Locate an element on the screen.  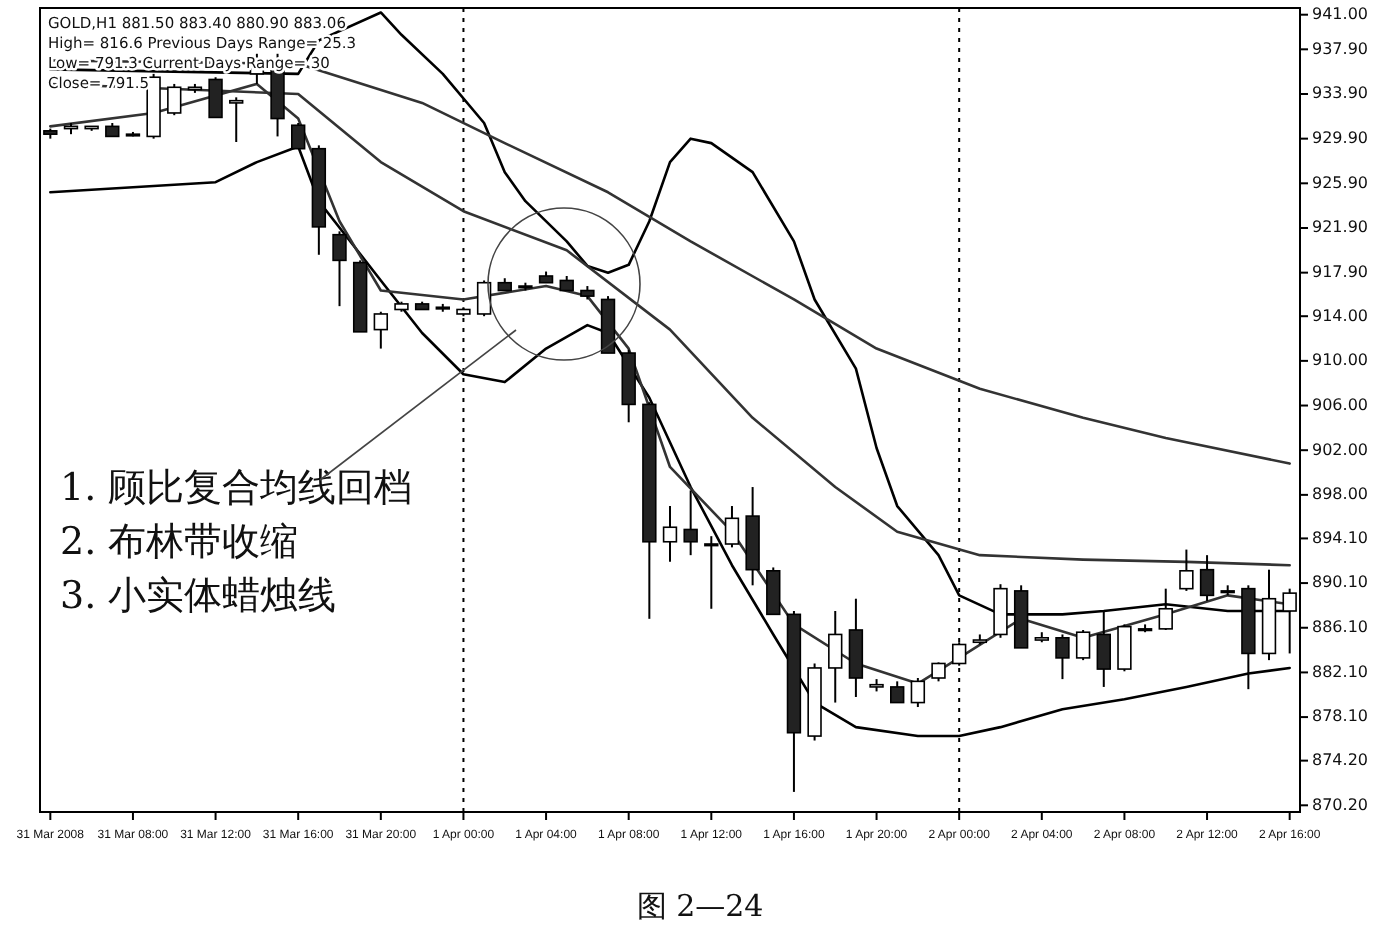
y-tick-label: 874.20 is located at coordinates (1340, 760).